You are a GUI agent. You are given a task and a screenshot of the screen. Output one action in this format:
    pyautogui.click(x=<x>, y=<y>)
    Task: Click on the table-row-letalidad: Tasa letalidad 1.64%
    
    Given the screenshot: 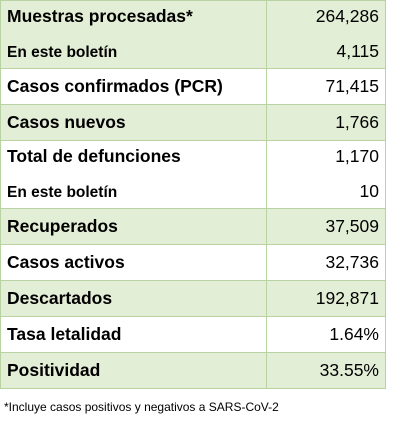 What is the action you would take?
    pyautogui.click(x=193, y=334)
    